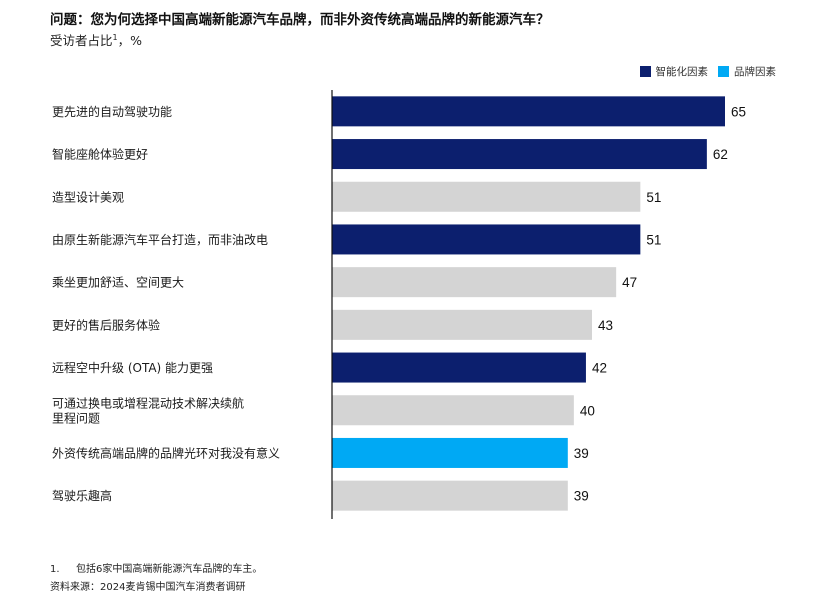 This screenshot has width=828, height=600. Describe the element at coordinates (682, 72) in the screenshot. I see `legend-label-smart: 智能化因素` at that location.